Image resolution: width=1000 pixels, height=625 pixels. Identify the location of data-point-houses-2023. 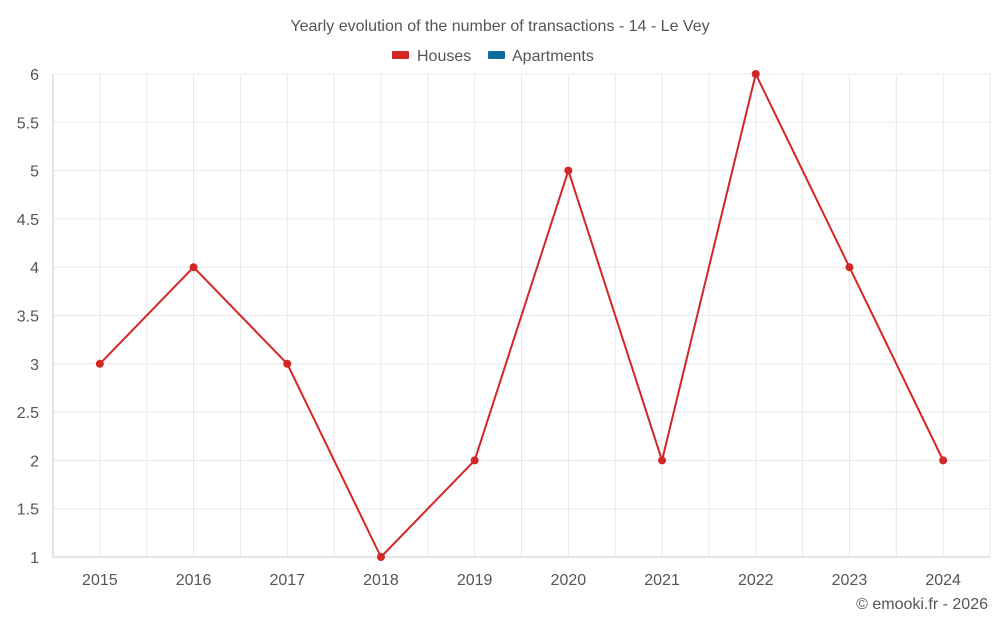
(849, 267).